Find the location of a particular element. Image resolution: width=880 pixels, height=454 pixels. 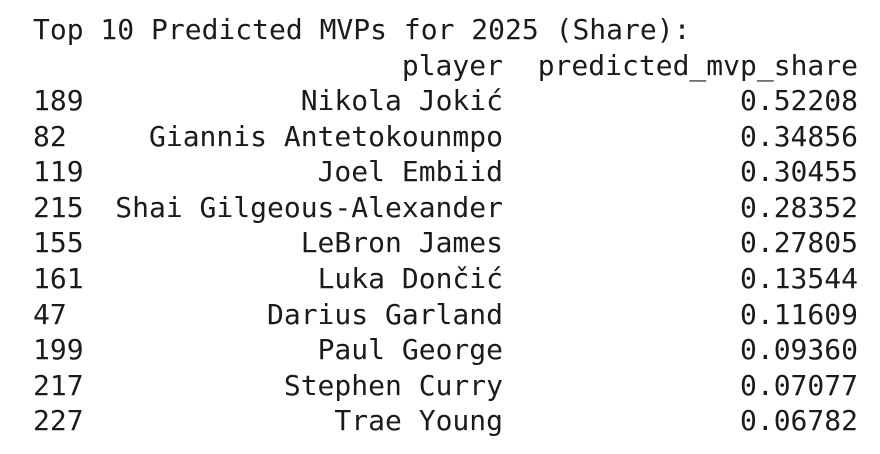

row-index: 155 is located at coordinates (58, 243).